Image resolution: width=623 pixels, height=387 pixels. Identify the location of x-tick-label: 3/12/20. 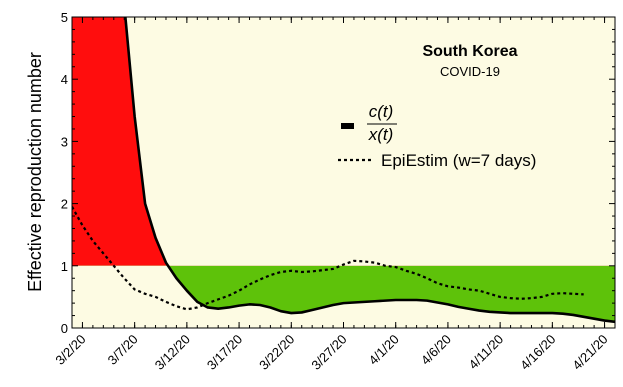
(172, 352).